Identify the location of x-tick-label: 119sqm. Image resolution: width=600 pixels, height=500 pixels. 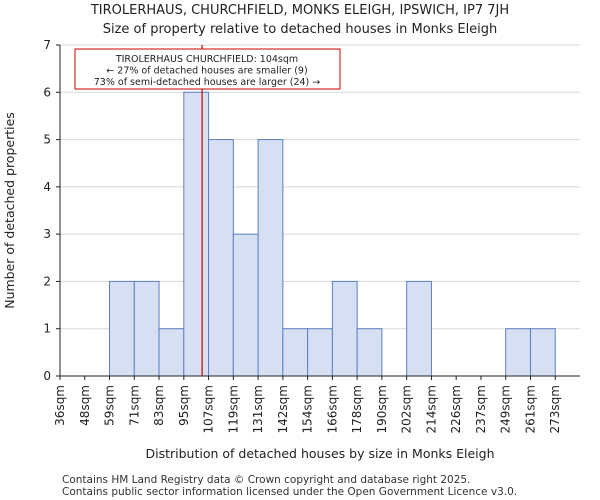
(233, 409).